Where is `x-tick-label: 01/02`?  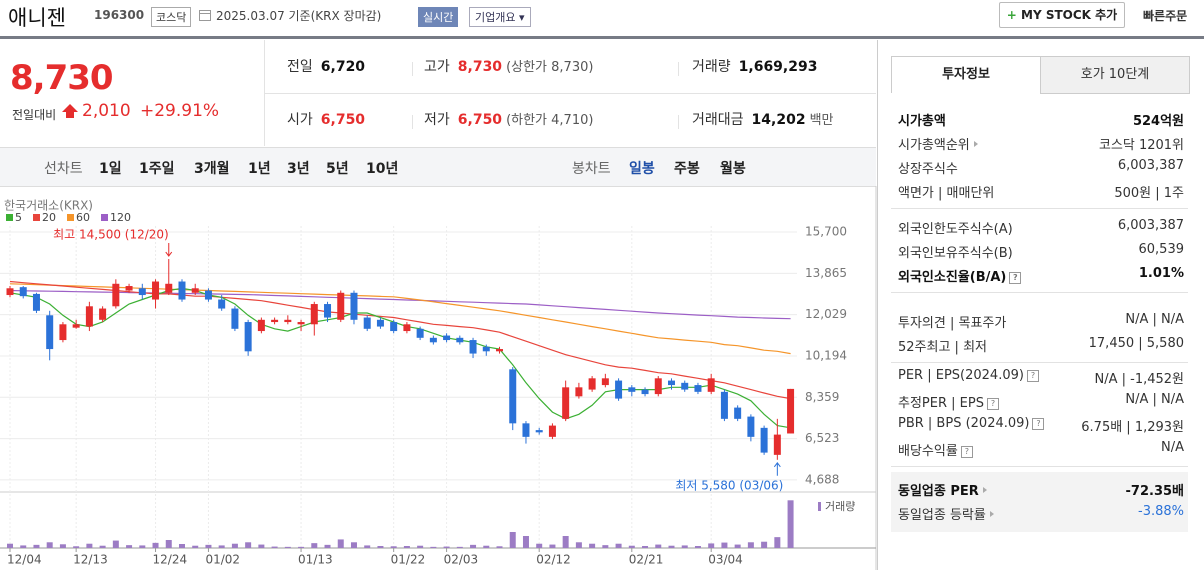 x-tick-label: 01/02 is located at coordinates (222, 560).